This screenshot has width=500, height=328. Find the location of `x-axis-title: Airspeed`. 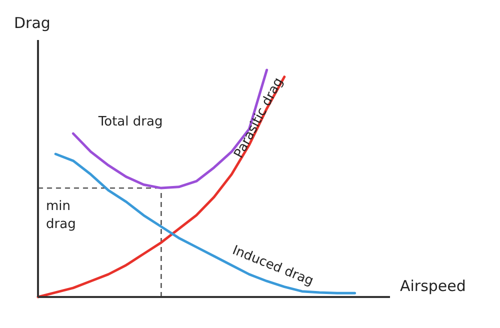

x-axis-title: Airspeed is located at coordinates (433, 286).